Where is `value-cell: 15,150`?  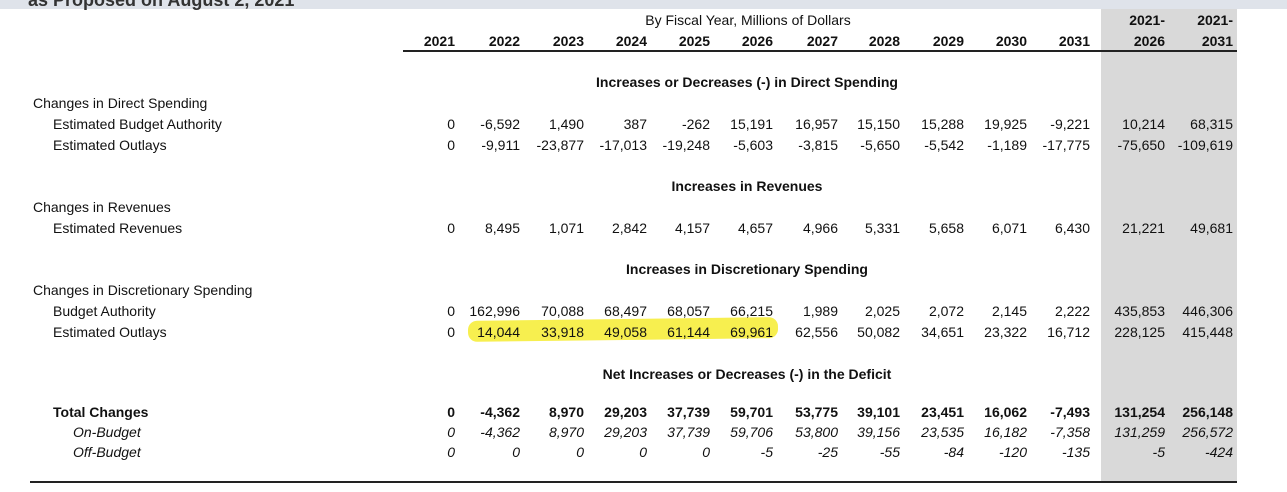 value-cell: 15,150 is located at coordinates (878, 124).